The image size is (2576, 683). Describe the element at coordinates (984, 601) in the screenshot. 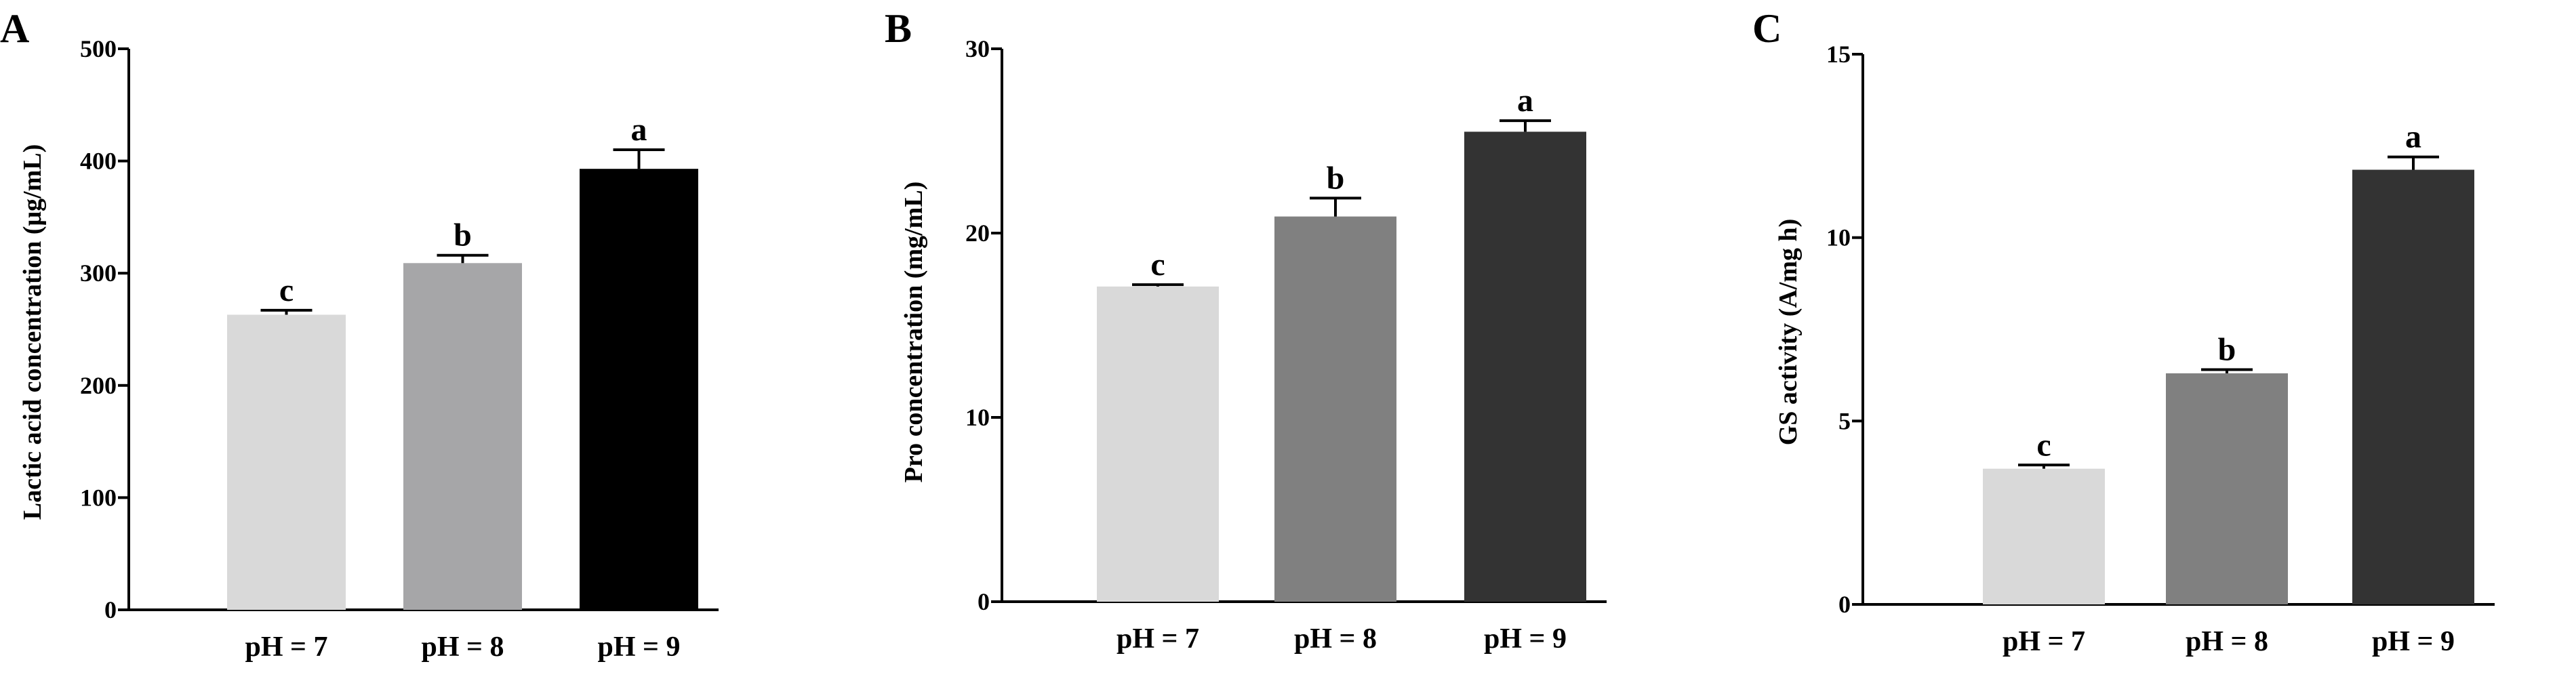

I see `y-tick-label-b: 0` at that location.